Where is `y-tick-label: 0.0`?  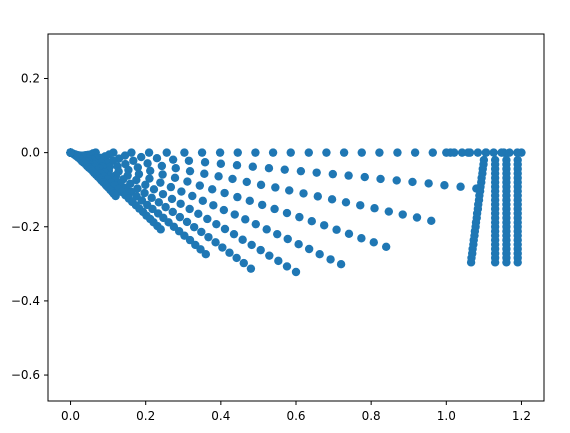 y-tick-label: 0.0 is located at coordinates (30, 153).